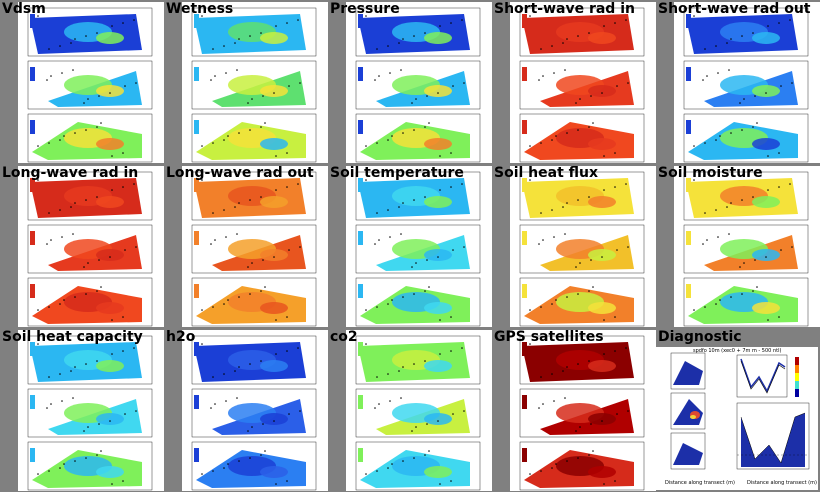 Image resolution: width=820 pixels, height=492 pixels. What do you see at coordinates (419, 246) in the screenshot?
I see `panel-soil-temperature` at bounding box center [419, 246].